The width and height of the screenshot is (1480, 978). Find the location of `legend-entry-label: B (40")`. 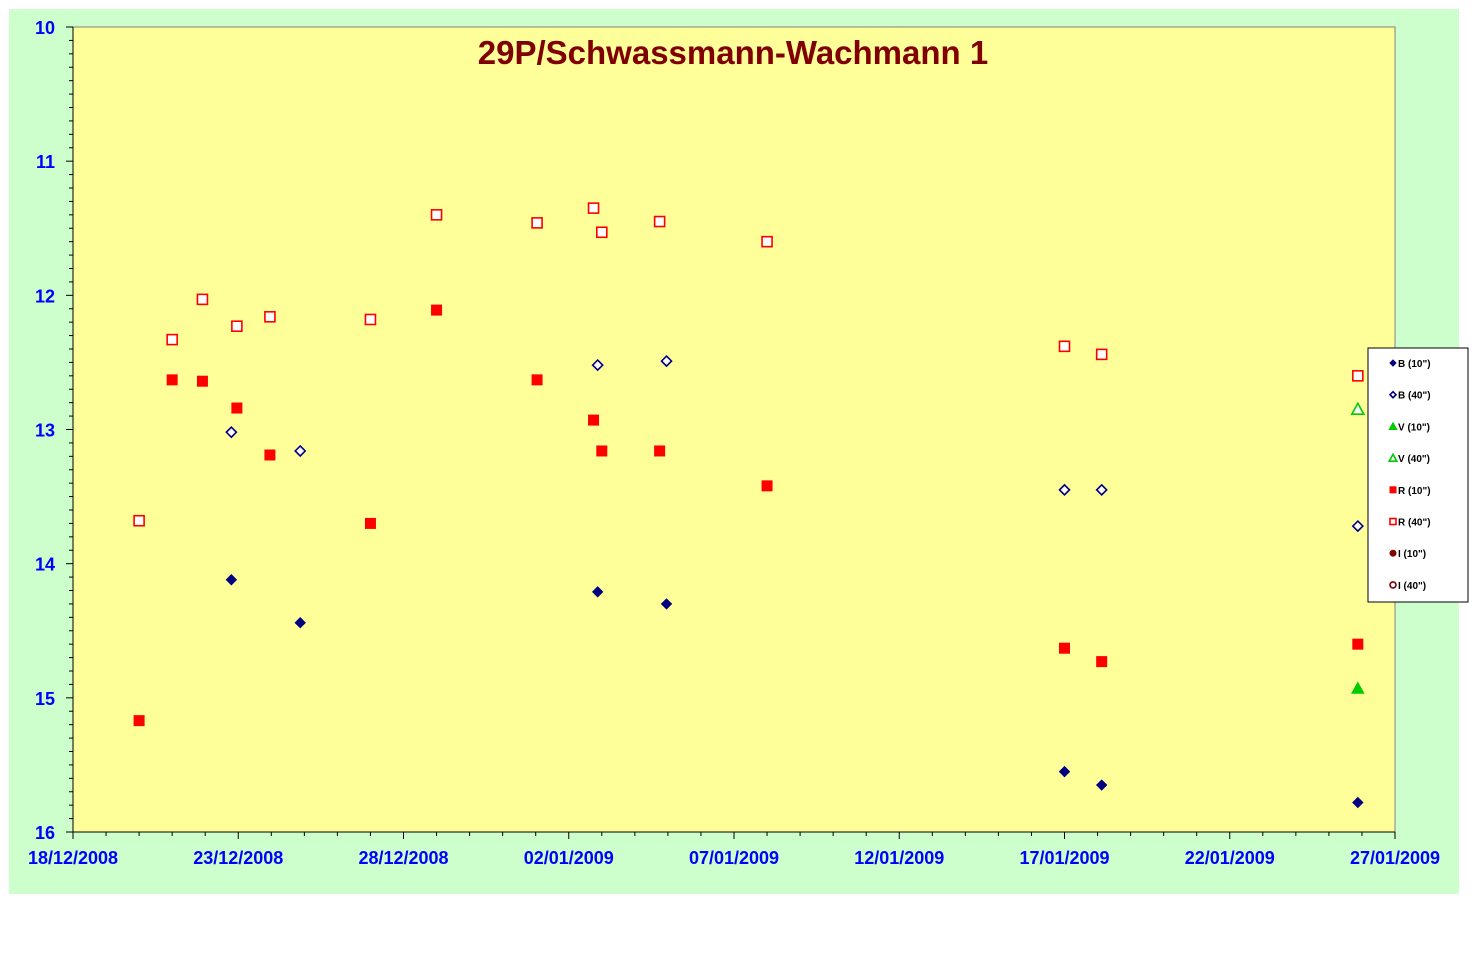

legend-entry-label: B (40") is located at coordinates (1414, 396).